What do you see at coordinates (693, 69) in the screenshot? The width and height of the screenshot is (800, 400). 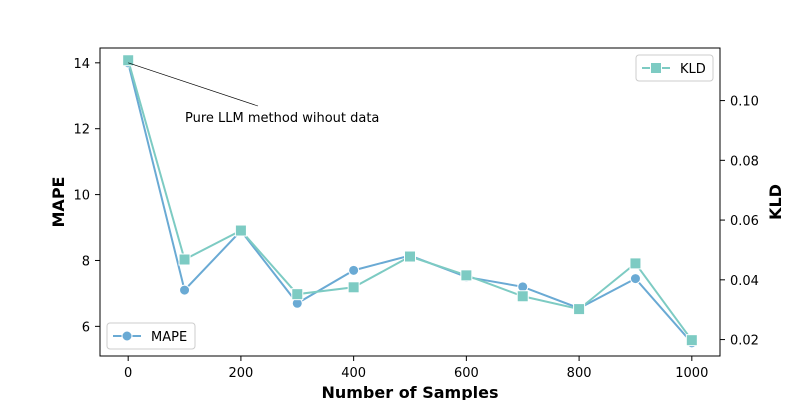 I see `legend-label: KLD` at bounding box center [693, 69].